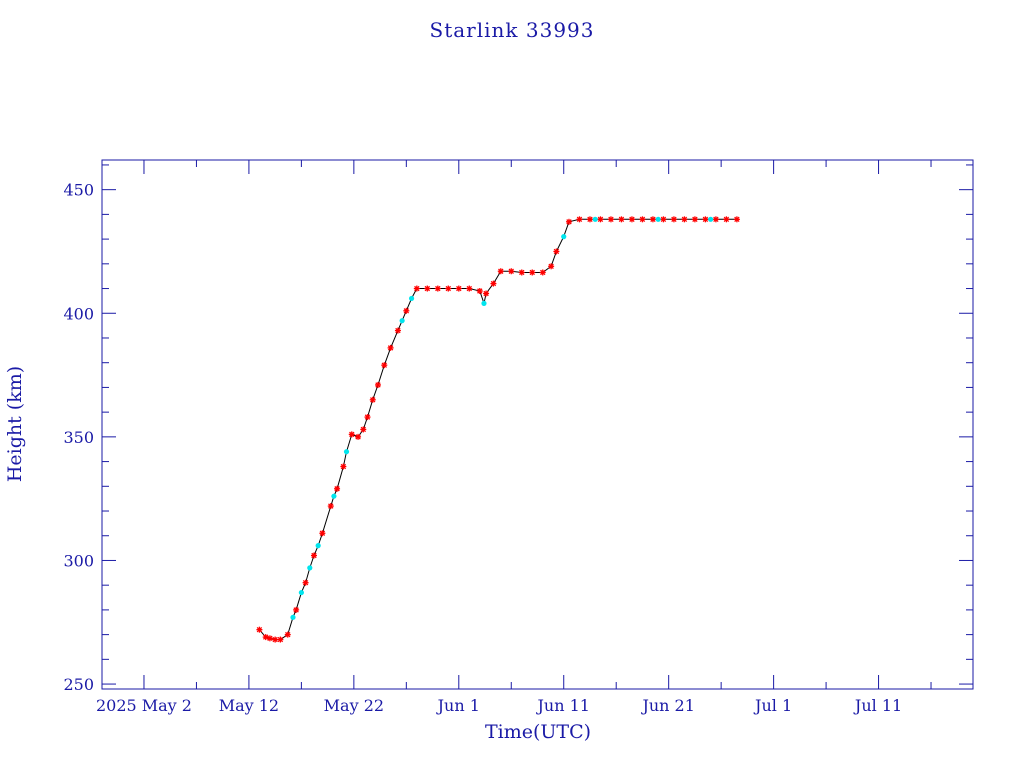  I want to click on x-tick-label: May 12, so click(249, 705).